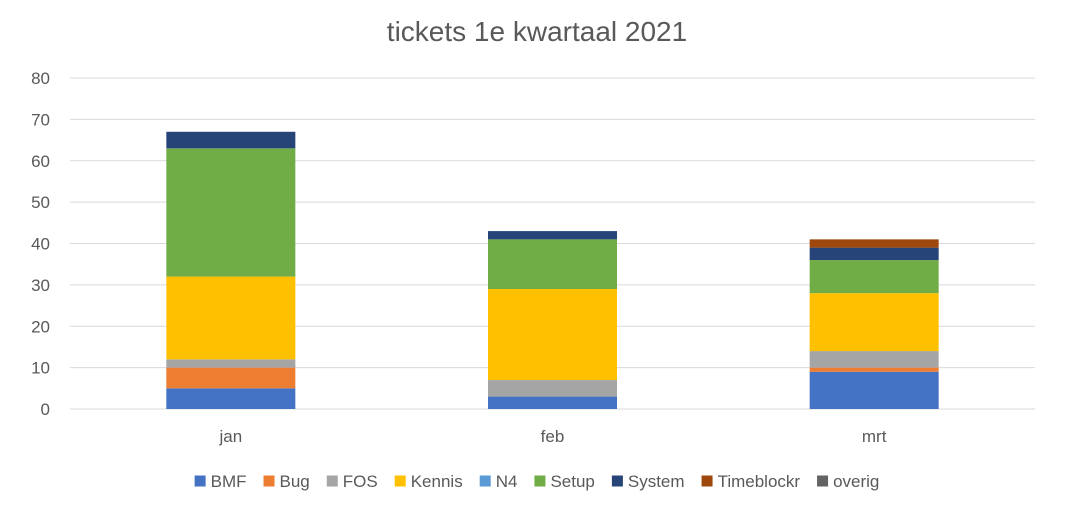  What do you see at coordinates (874, 254) in the screenshot?
I see `bar-segment-system-mrt` at bounding box center [874, 254].